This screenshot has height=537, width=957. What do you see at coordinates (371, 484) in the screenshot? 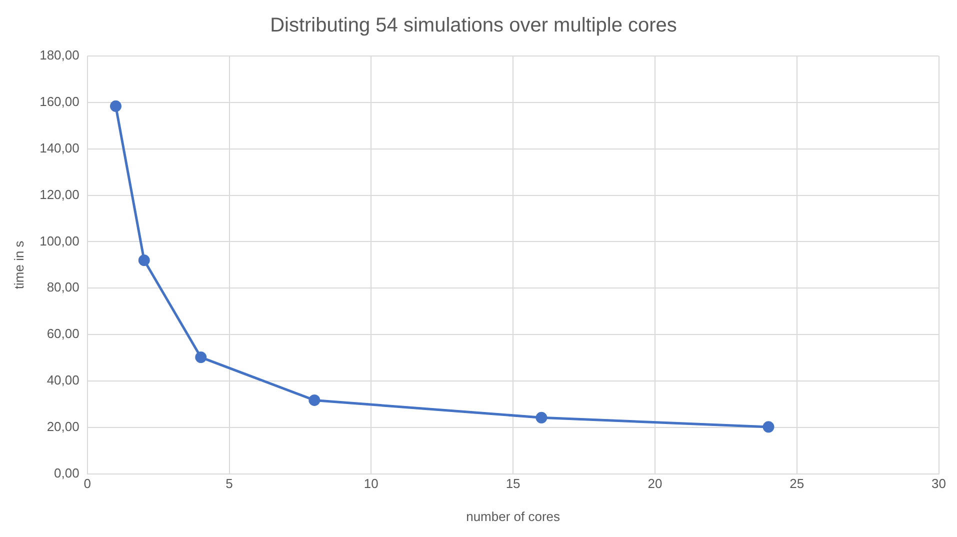
I see `x-tick-label: 10` at bounding box center [371, 484].